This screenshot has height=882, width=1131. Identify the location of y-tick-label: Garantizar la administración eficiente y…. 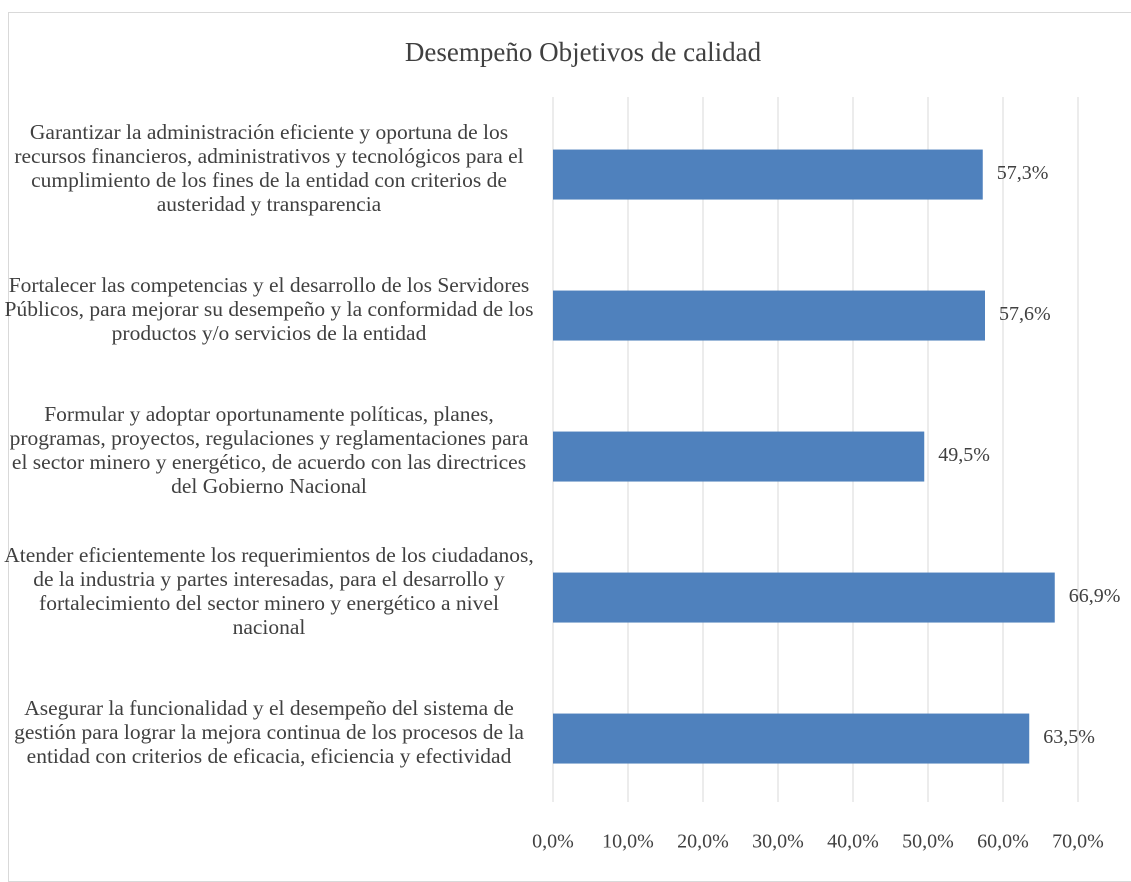
(269, 167).